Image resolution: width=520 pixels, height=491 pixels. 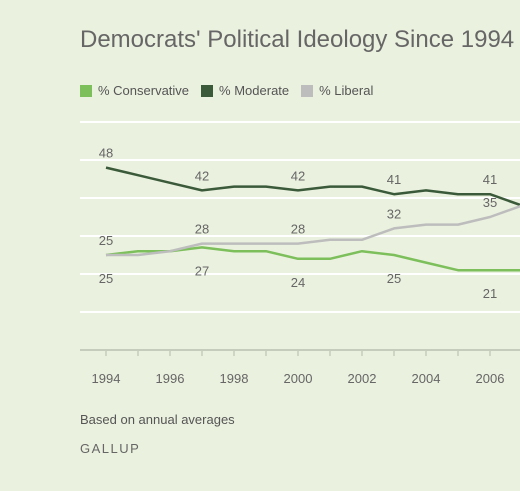 I want to click on x-tick-label: 2006, so click(x=490, y=378).